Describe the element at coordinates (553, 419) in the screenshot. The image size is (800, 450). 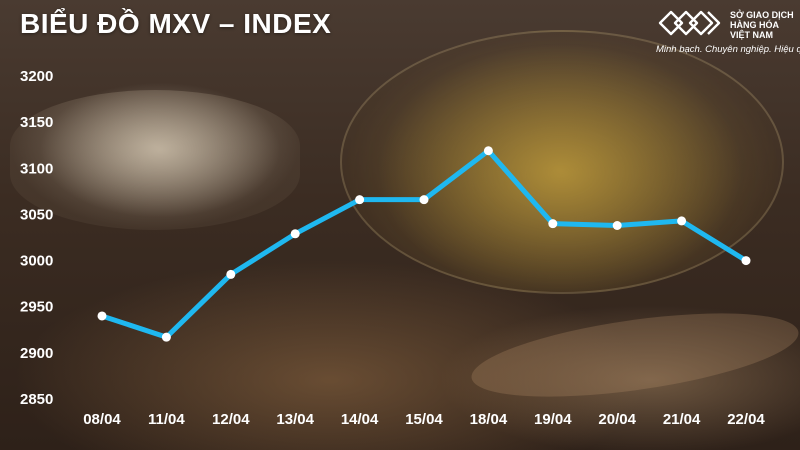
I see `x-tick-label: 19/04` at that location.